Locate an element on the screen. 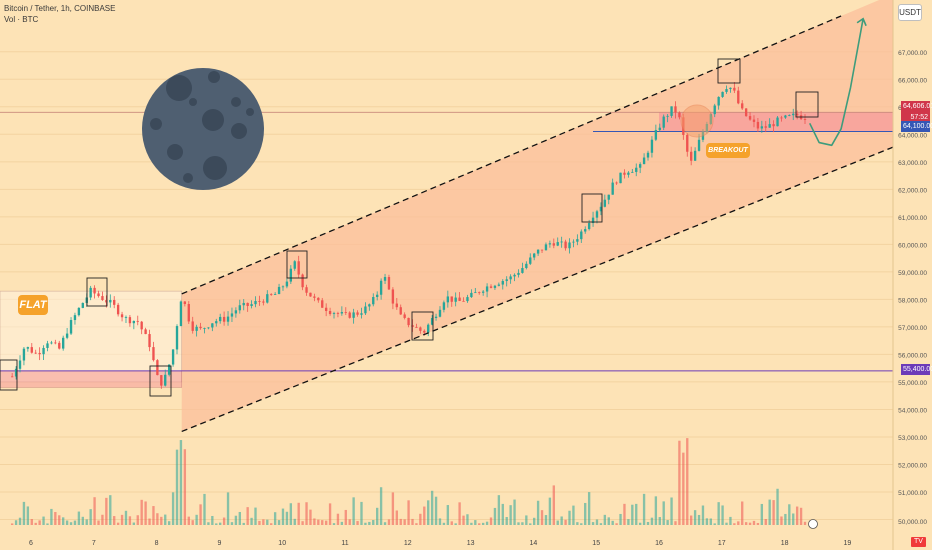 This screenshot has width=932, height=550. x-tick-label: 8 is located at coordinates (157, 543).